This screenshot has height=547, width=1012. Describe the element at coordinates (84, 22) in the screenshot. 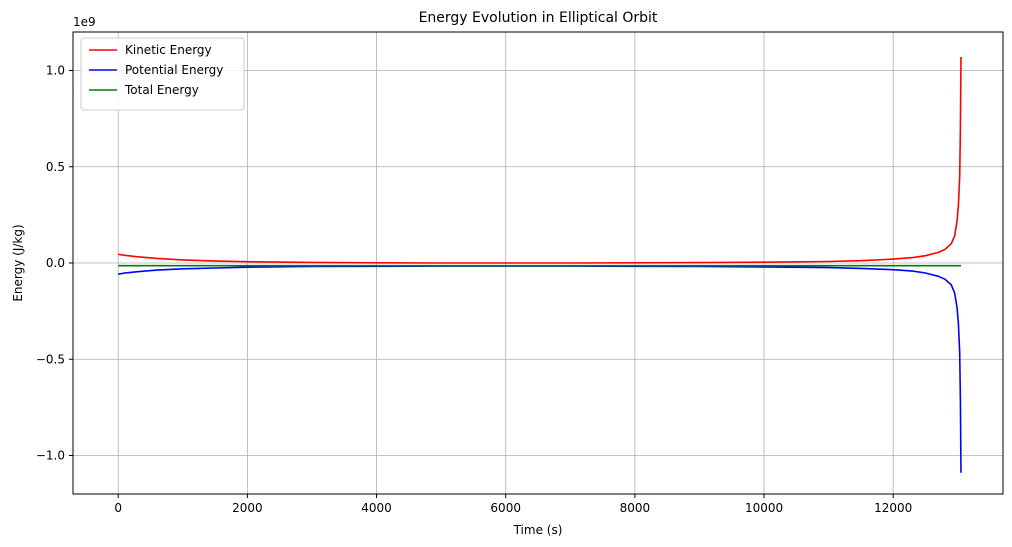

I see `y-axis-offset-label: 1e9` at that location.